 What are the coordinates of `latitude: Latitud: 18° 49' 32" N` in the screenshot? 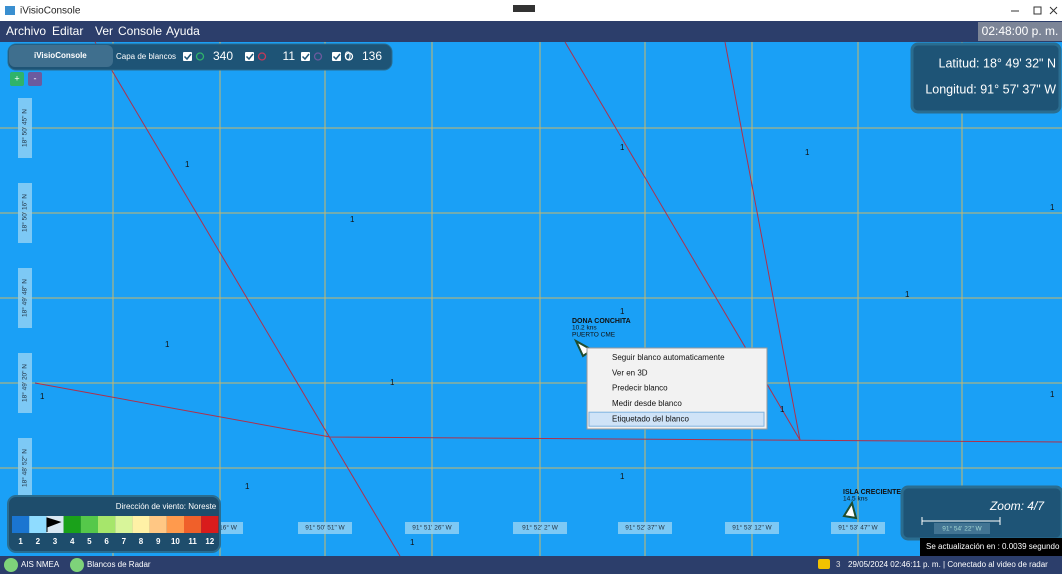 It's located at (997, 63).